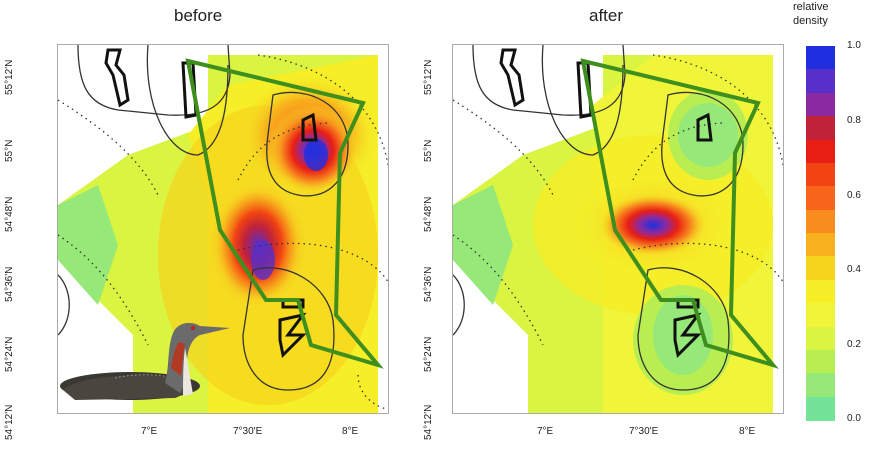 The height and width of the screenshot is (452, 873). I want to click on x-tick-before-2: 8°E, so click(350, 431).